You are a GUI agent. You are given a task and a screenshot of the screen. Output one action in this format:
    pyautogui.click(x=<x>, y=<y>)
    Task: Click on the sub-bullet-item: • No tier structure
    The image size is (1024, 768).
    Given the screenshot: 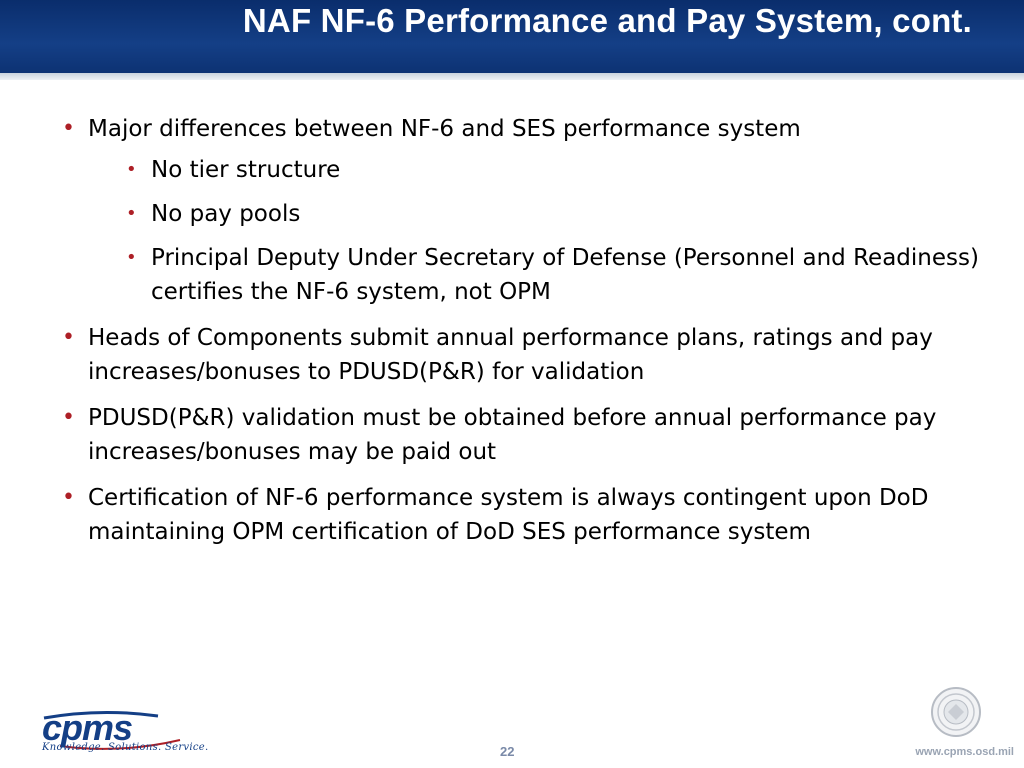 What is the action you would take?
    pyautogui.click(x=554, y=170)
    